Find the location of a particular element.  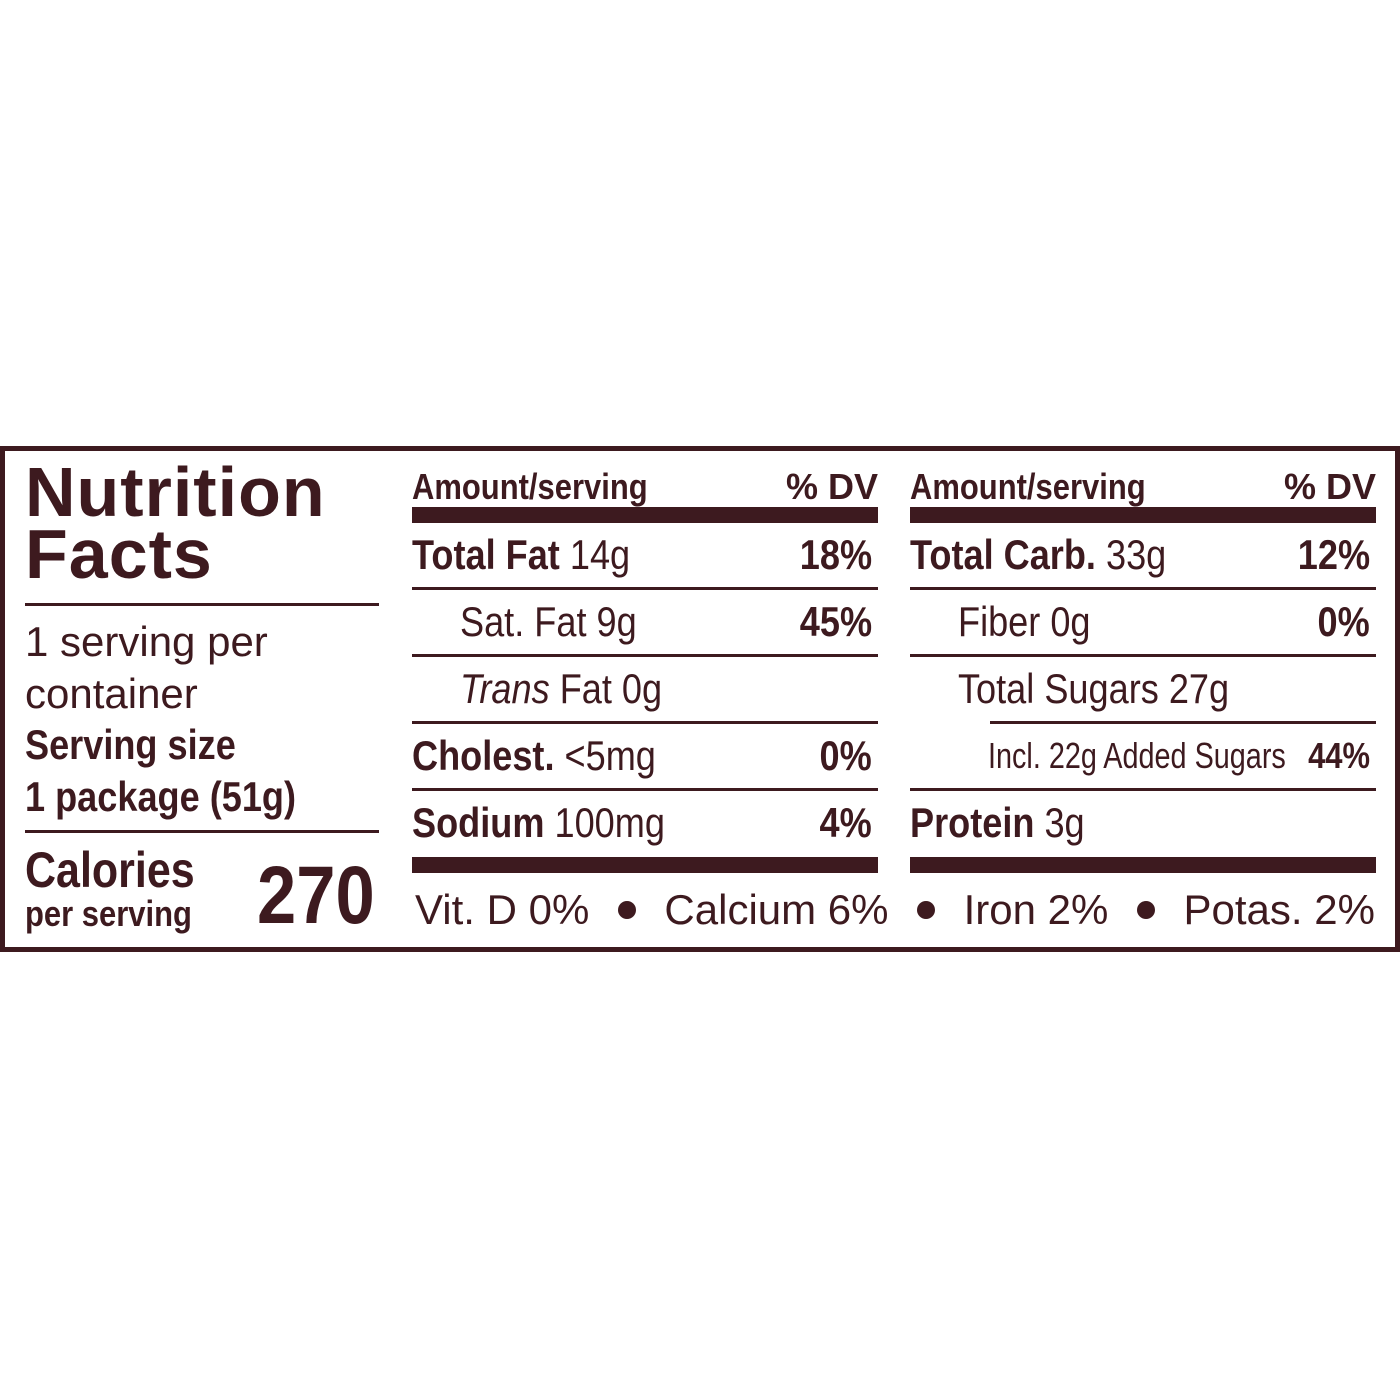

nutrient-dv: 4% is located at coordinates (845, 822).